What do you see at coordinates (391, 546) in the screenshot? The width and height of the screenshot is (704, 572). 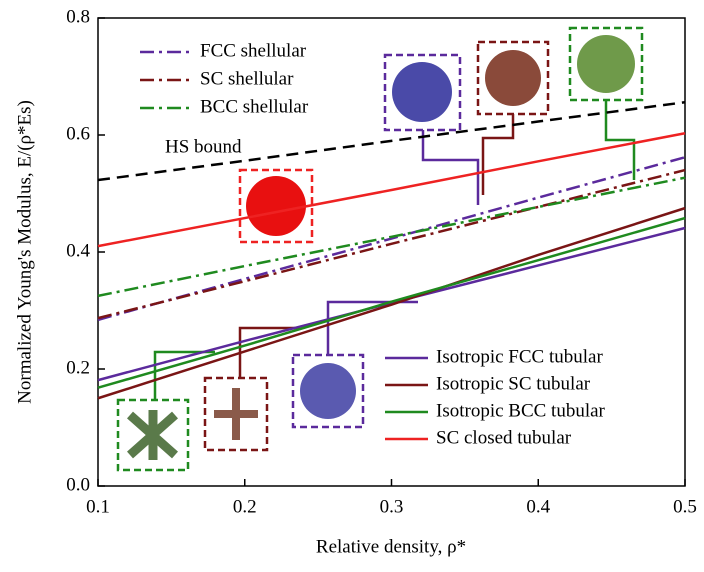 I see `x-axis-label: Relative density, ρ*` at bounding box center [391, 546].